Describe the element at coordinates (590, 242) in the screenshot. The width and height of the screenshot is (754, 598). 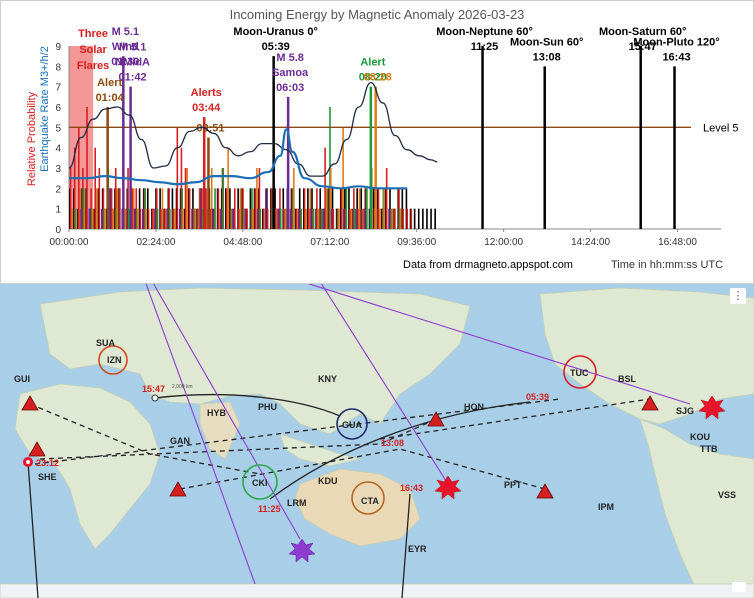
I see `x-tick-label: 14:24:00` at that location.